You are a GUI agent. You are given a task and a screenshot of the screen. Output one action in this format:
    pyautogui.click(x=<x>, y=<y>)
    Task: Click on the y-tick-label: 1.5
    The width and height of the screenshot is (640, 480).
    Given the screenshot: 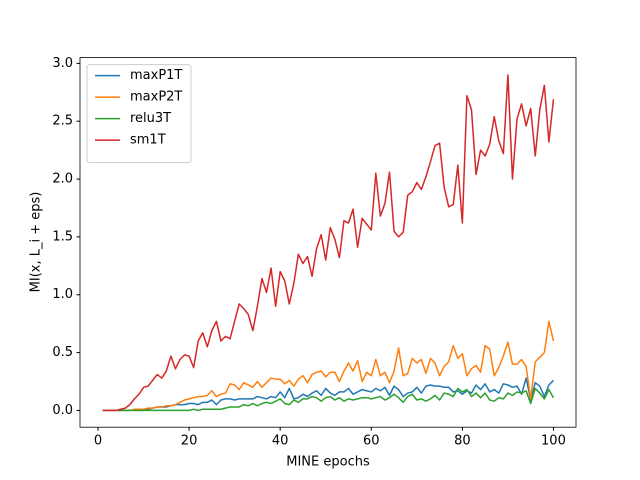 What is the action you would take?
    pyautogui.click(x=62, y=236)
    